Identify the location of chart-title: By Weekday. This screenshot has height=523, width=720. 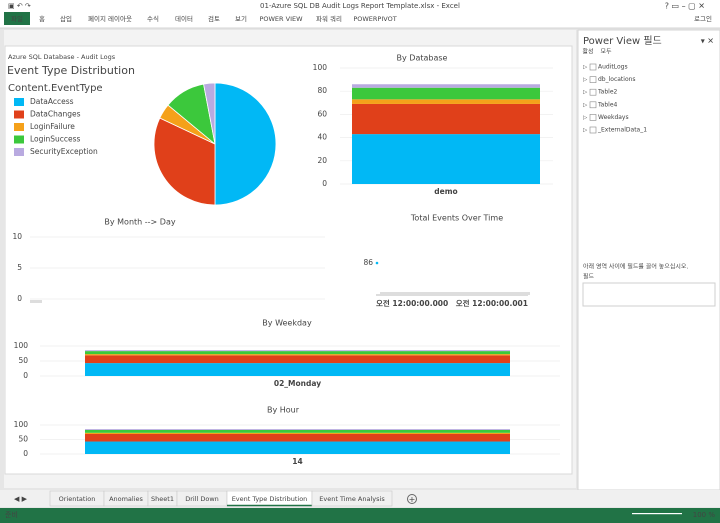
(287, 323).